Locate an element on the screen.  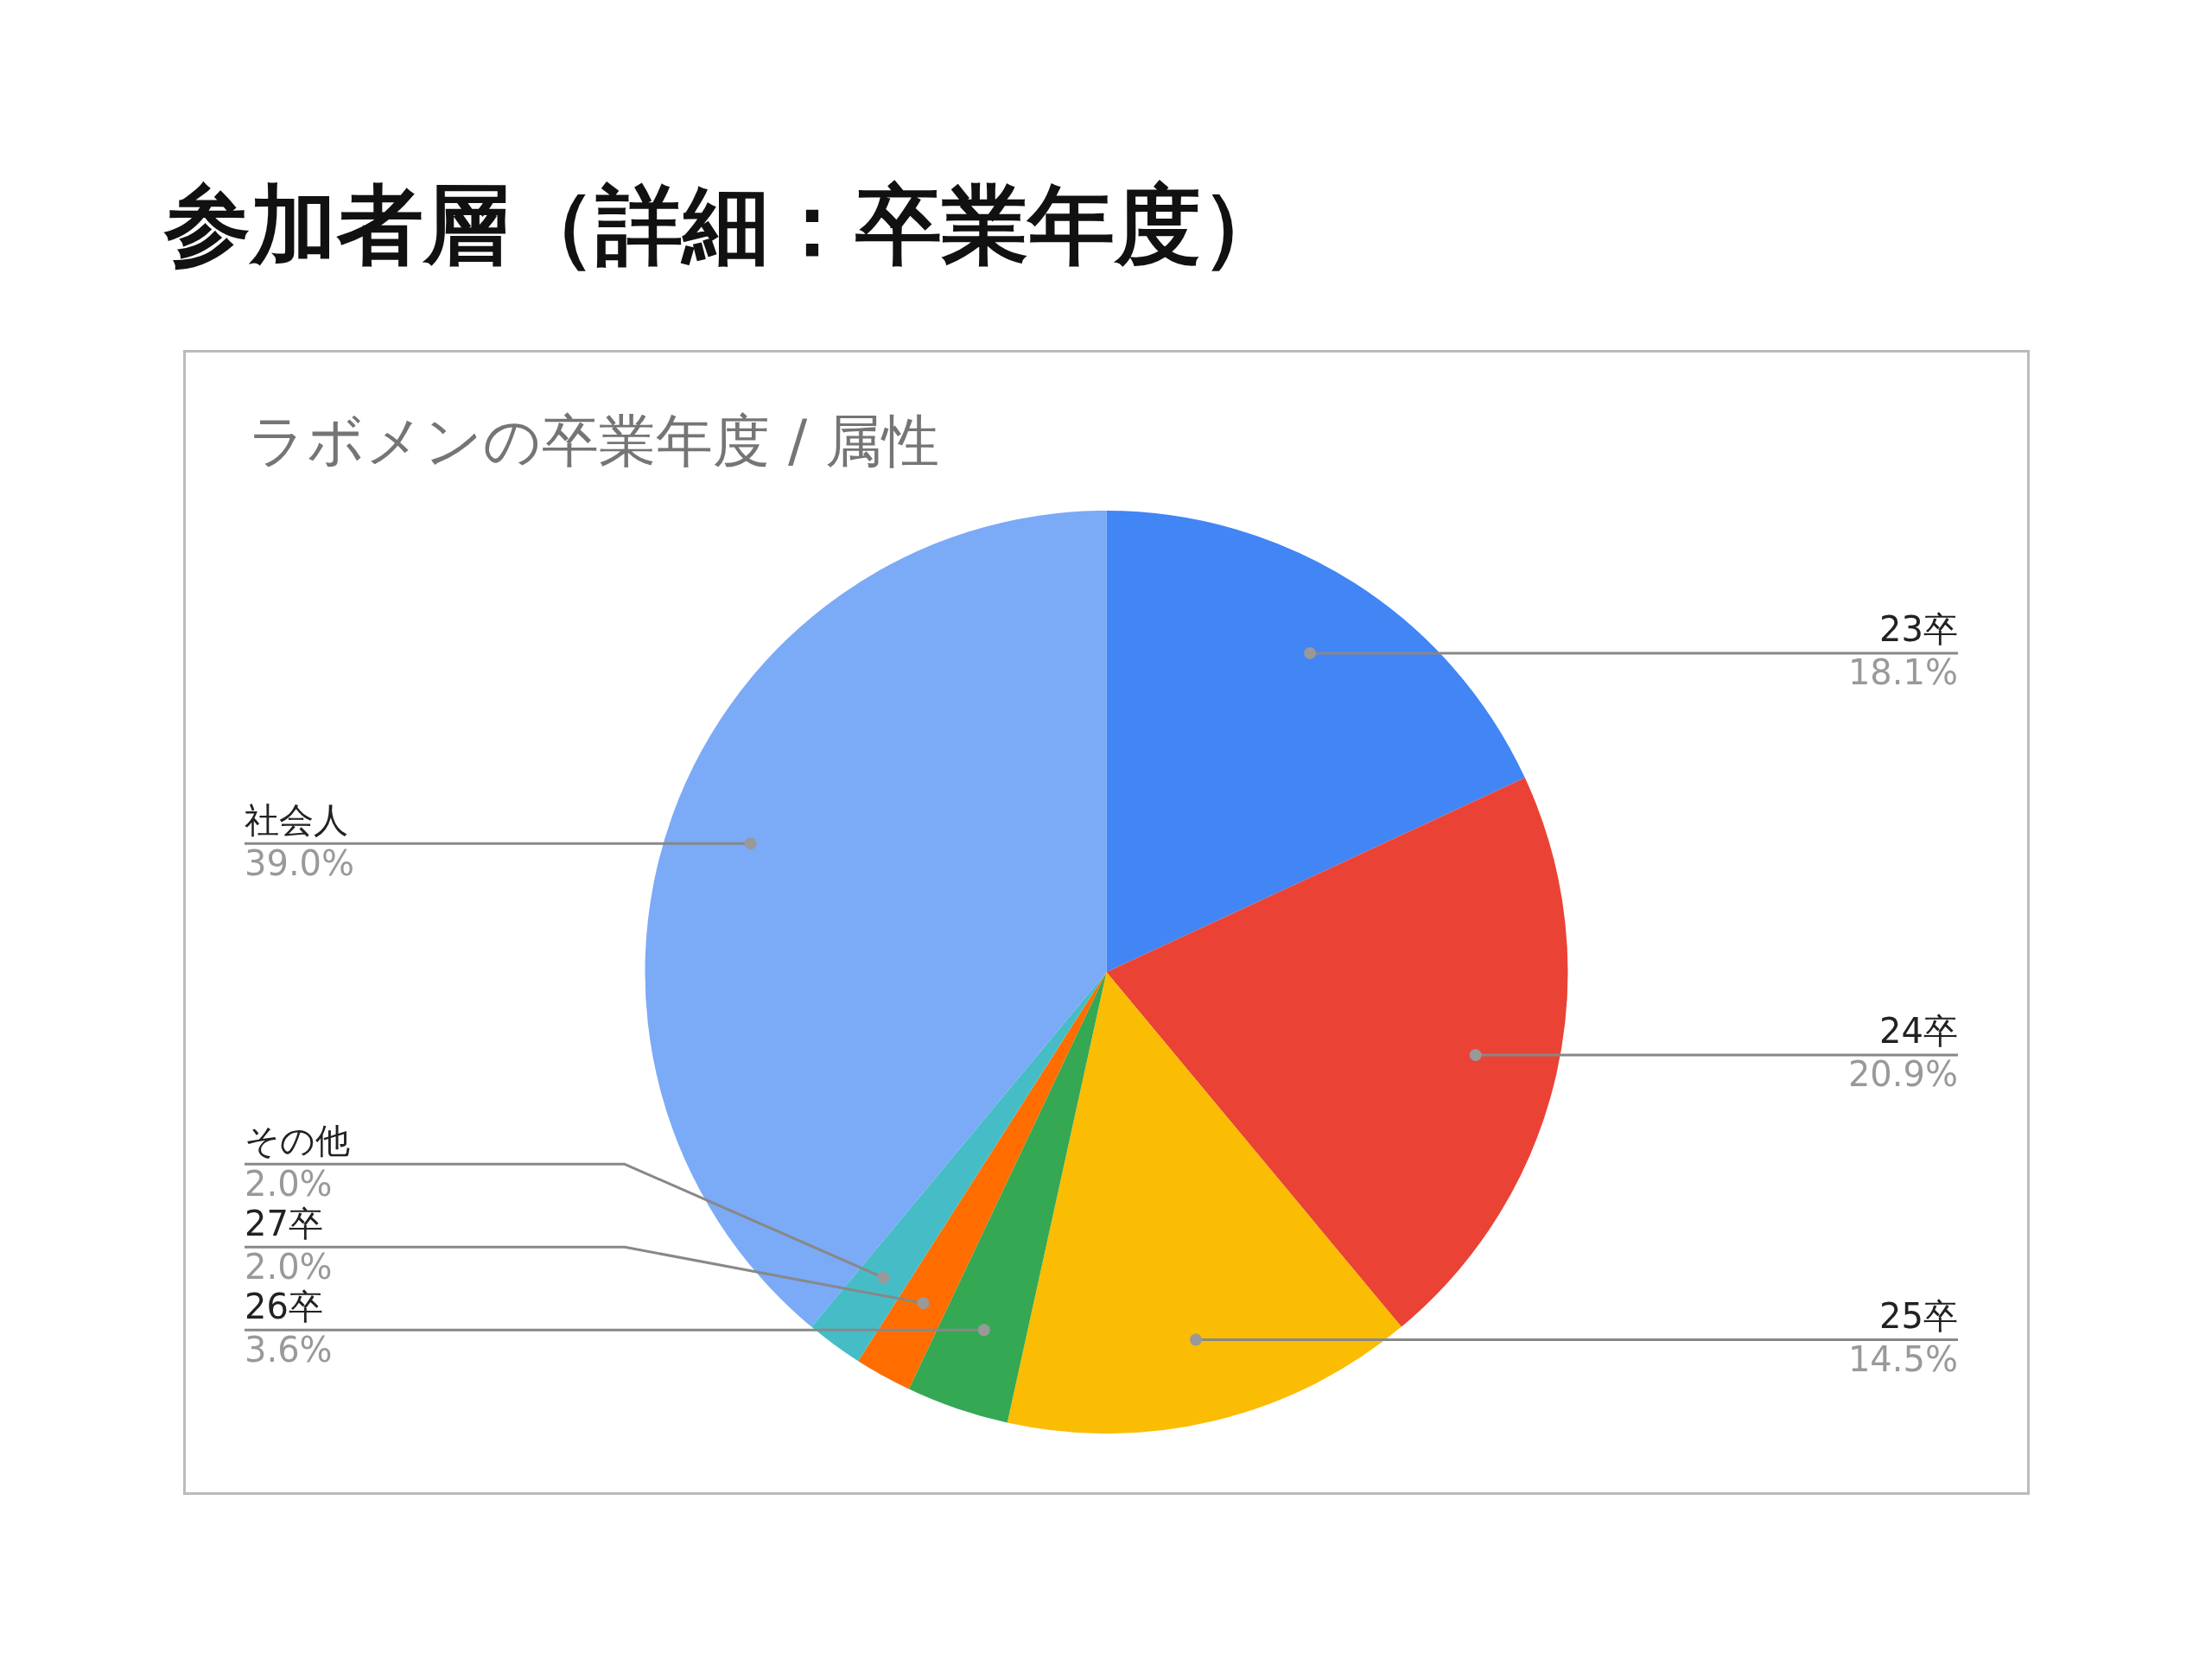
data-label: 18.1% is located at coordinates (1902, 672).